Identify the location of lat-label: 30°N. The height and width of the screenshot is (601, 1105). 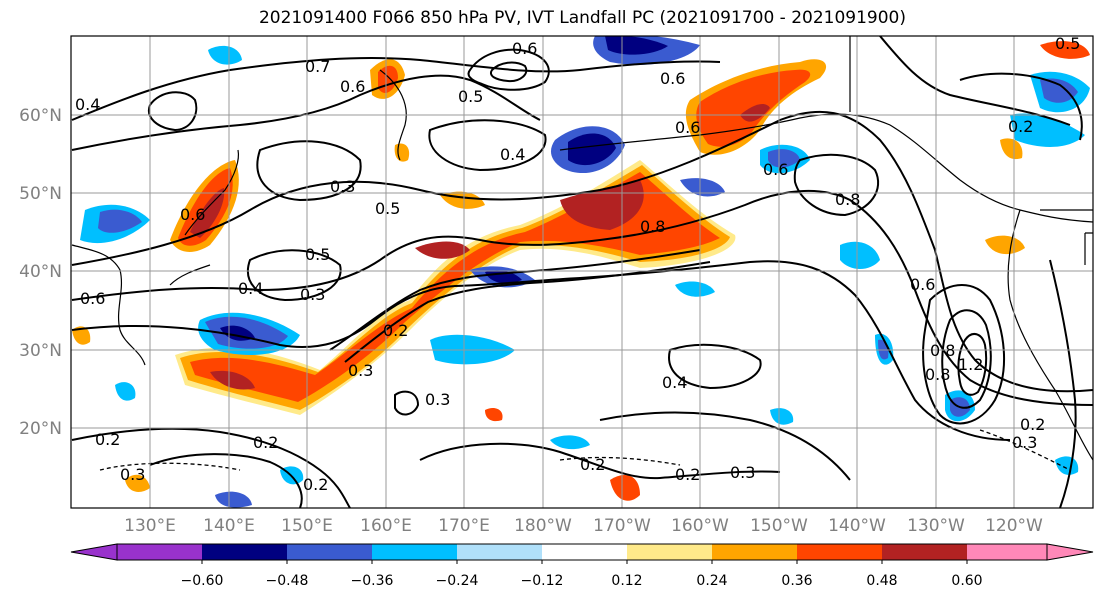
(40, 351).